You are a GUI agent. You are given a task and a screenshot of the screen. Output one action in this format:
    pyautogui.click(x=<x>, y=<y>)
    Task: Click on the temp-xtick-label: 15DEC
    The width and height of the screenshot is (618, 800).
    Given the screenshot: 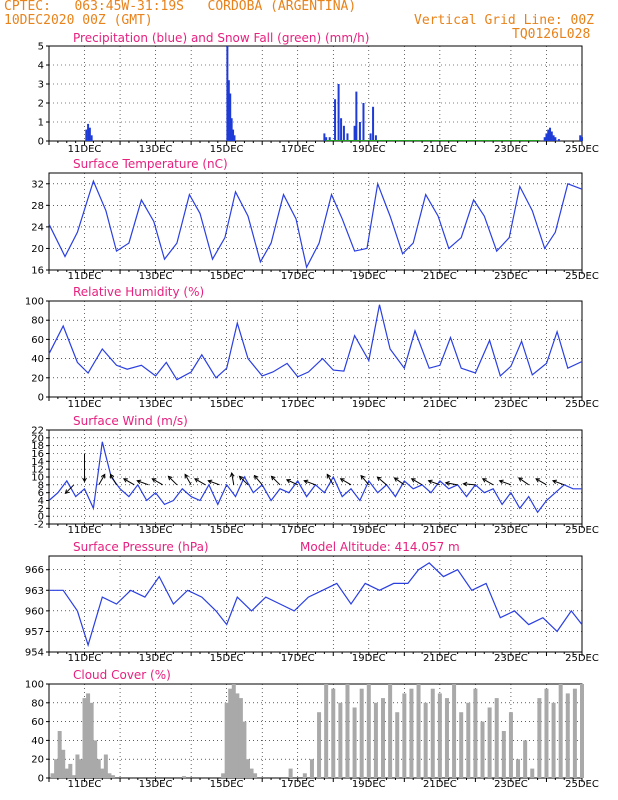 What is the action you would take?
    pyautogui.click(x=227, y=276)
    